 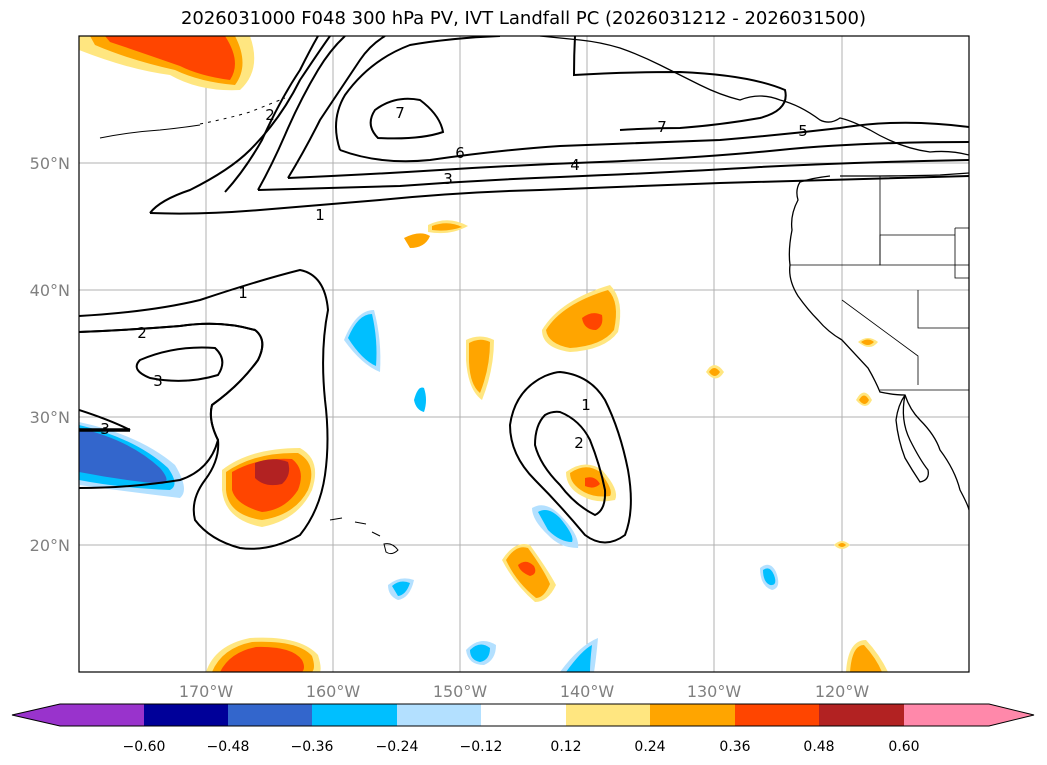 What do you see at coordinates (818, 747) in the screenshot?
I see `colorbar-tick-label: 0.48` at bounding box center [818, 747].